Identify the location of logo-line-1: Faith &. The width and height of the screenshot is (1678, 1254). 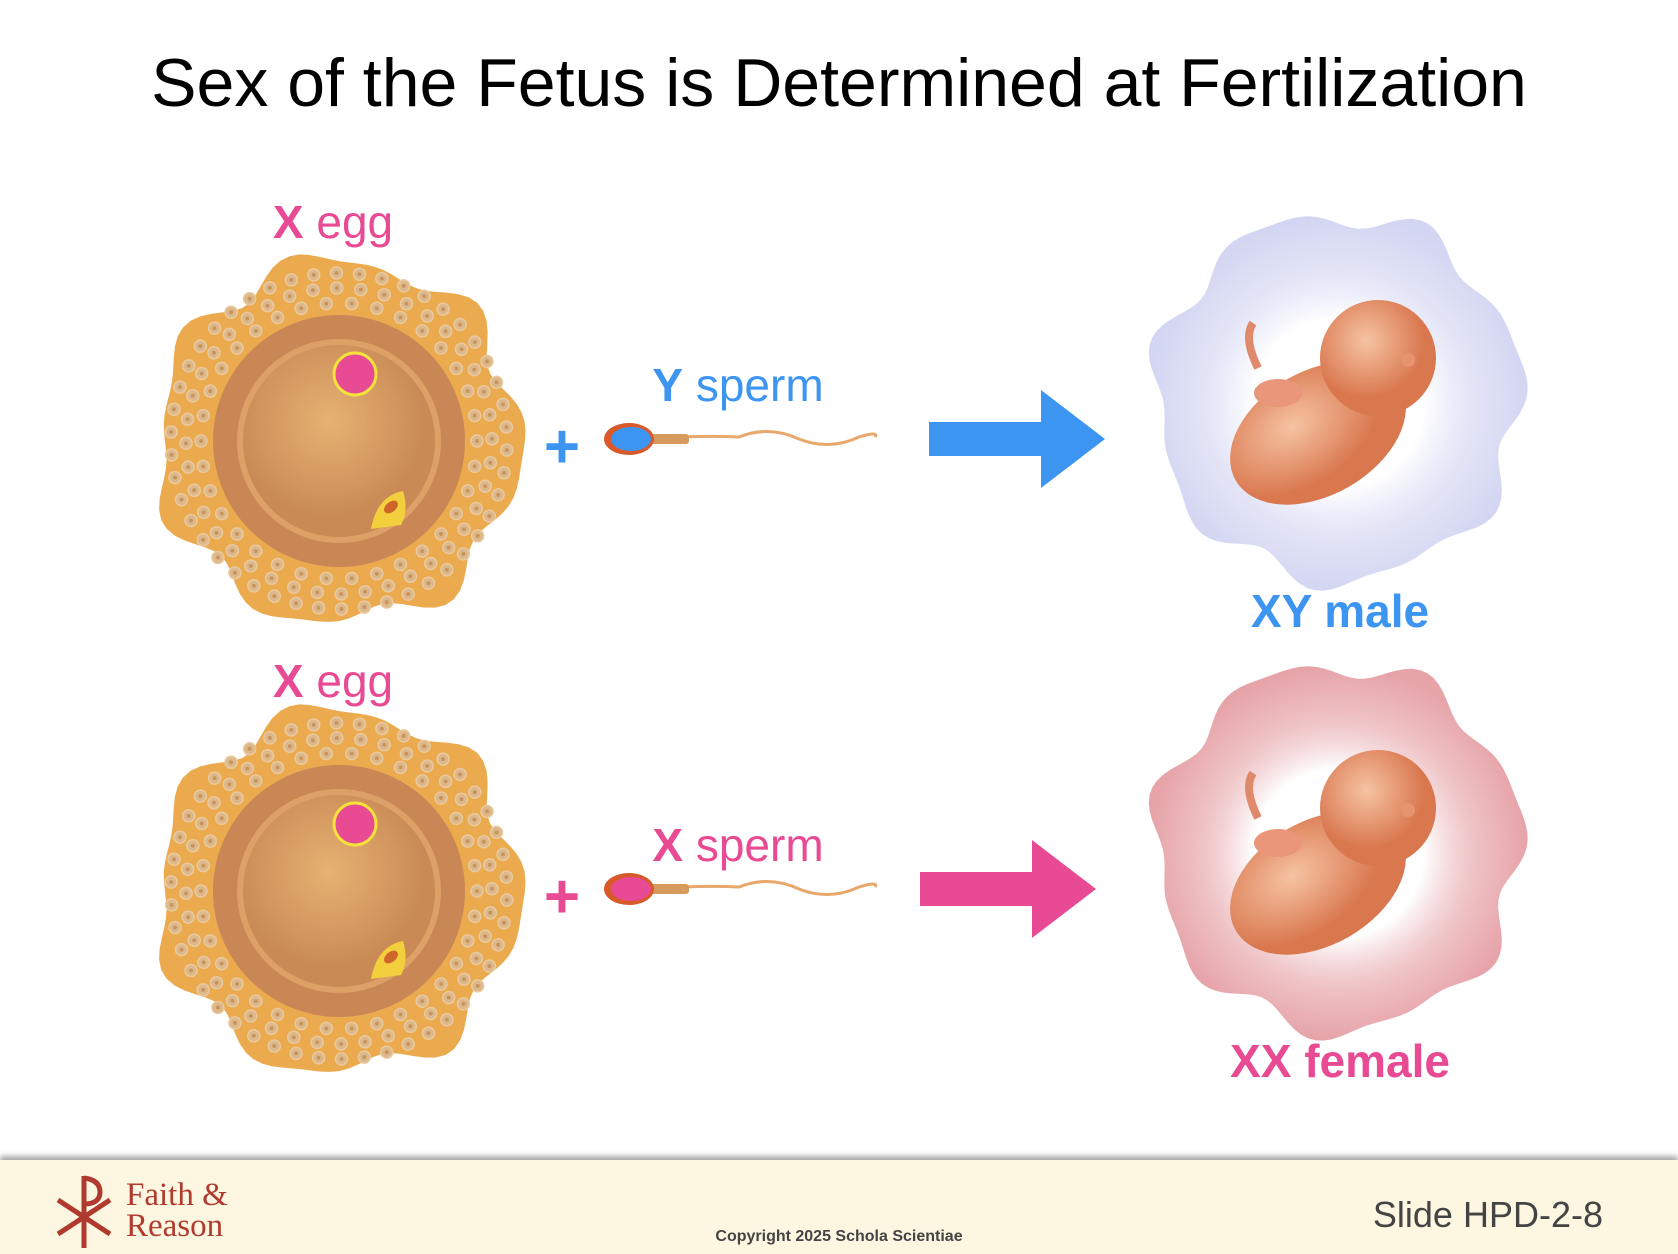
(177, 1195).